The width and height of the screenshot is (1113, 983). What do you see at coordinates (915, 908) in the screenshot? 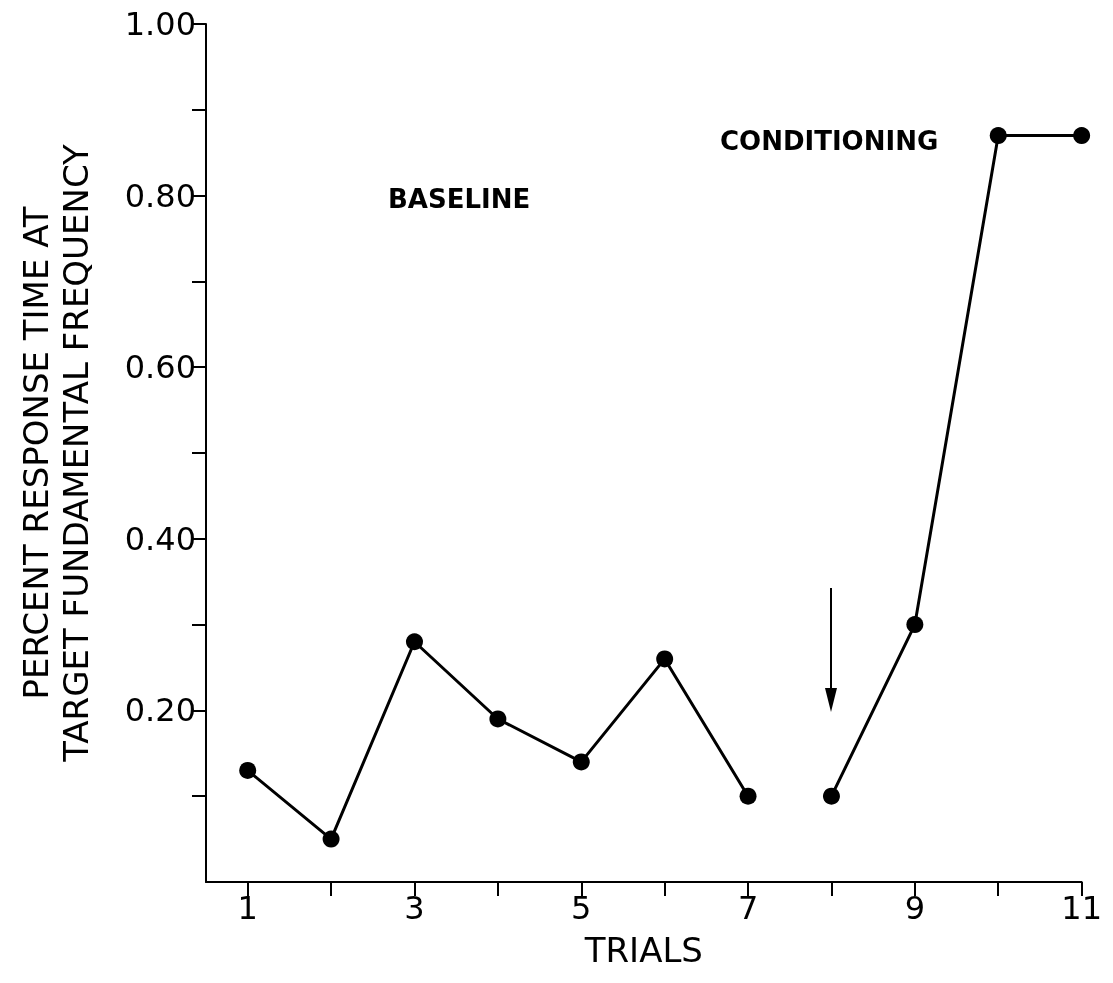
I see `x-tick-label: 9` at bounding box center [915, 908].